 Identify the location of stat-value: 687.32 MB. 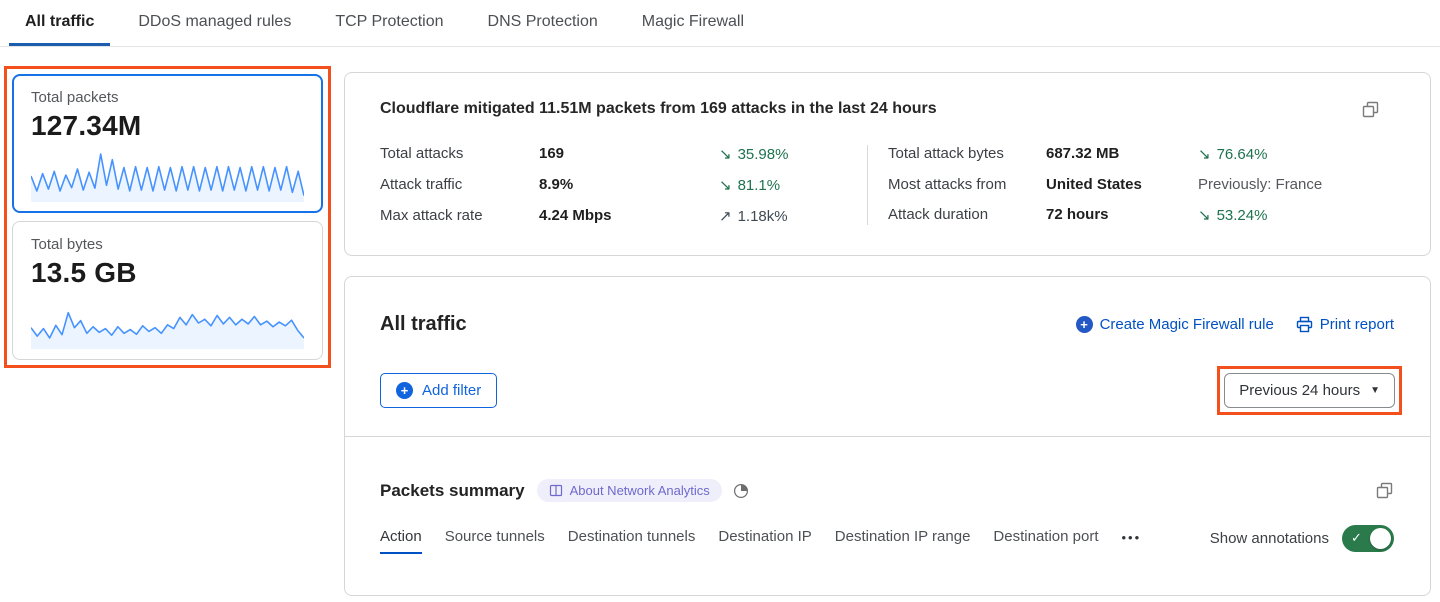
(1083, 153).